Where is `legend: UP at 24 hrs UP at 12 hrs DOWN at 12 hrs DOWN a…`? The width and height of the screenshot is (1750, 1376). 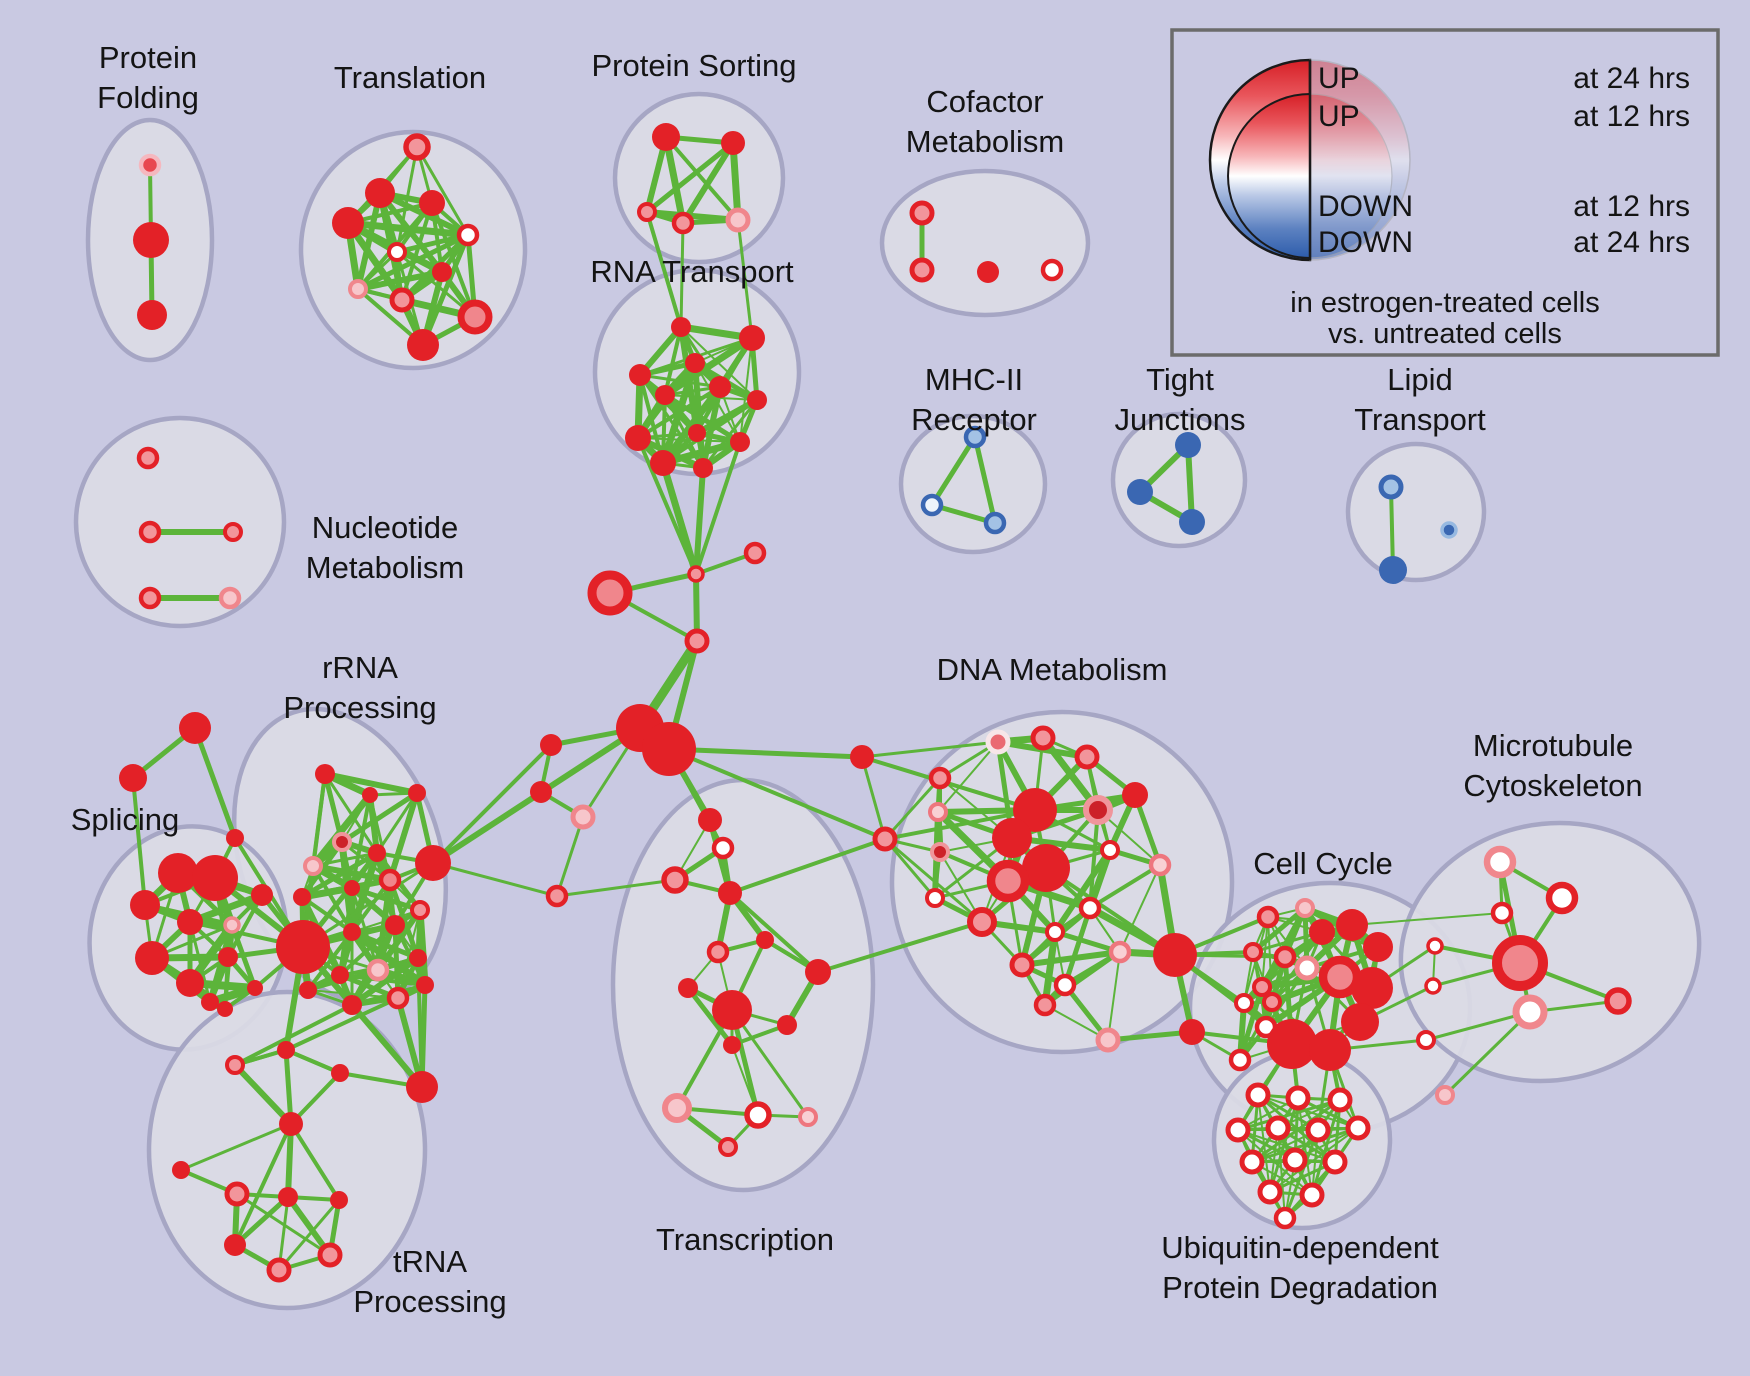
legend: UP at 24 hrs UP at 12 hrs DOWN at 12 hrs DOWN a… is located at coordinates (1445, 192).